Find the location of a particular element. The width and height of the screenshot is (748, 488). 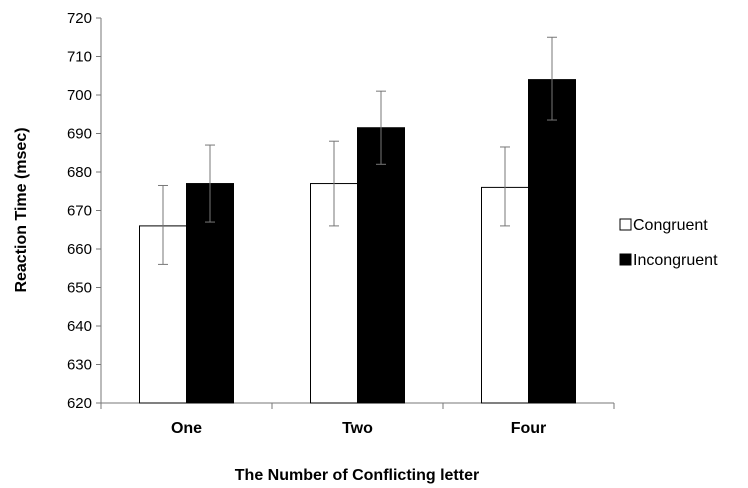

y-tick-label: 680 is located at coordinates (79, 172).